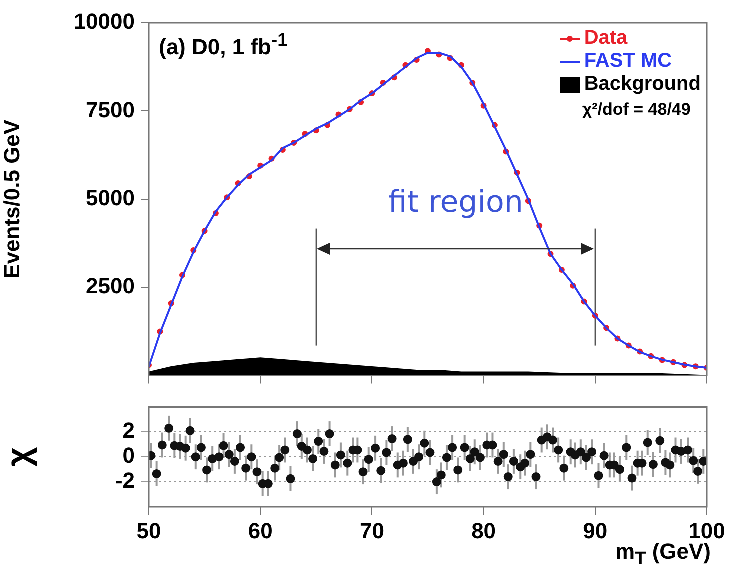 This screenshot has width=735, height=571. What do you see at coordinates (110, 197) in the screenshot?
I see `y-tick-label: 5000` at bounding box center [110, 197].